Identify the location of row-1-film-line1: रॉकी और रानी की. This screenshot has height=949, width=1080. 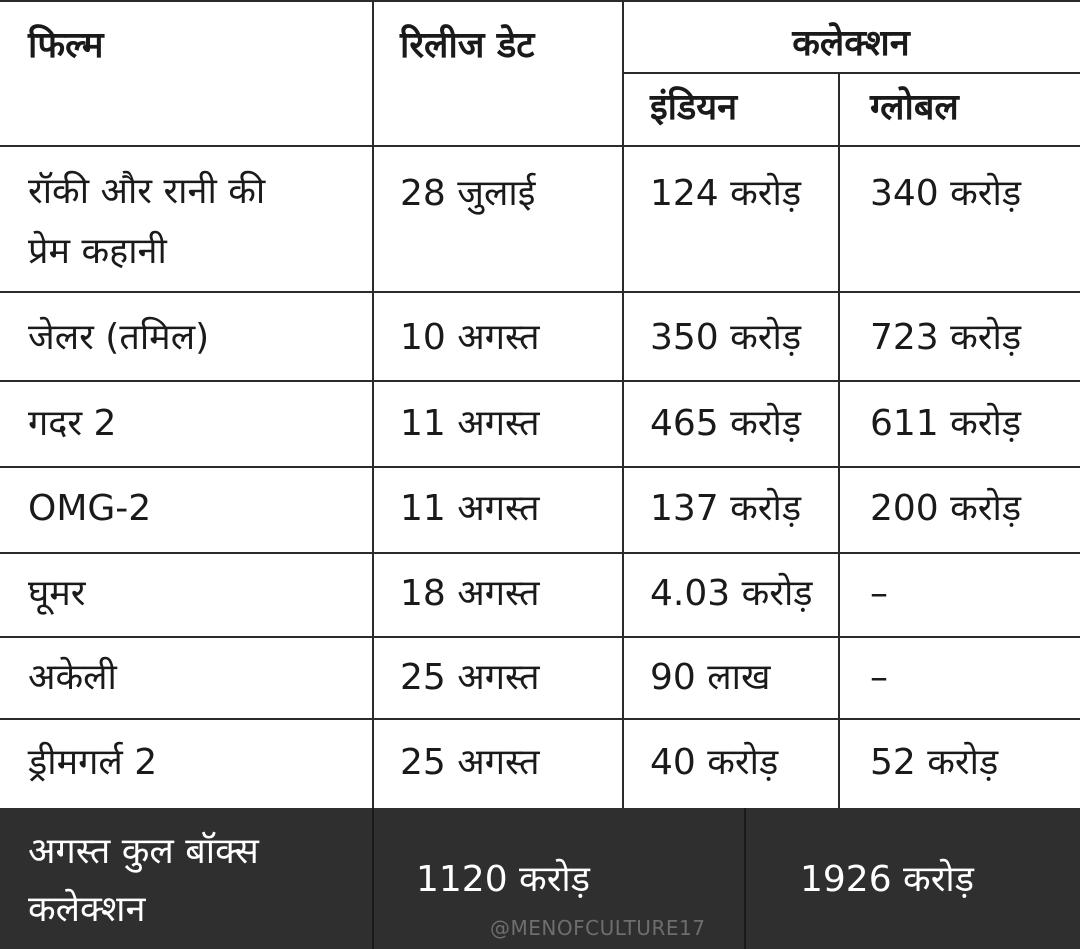
(147, 191).